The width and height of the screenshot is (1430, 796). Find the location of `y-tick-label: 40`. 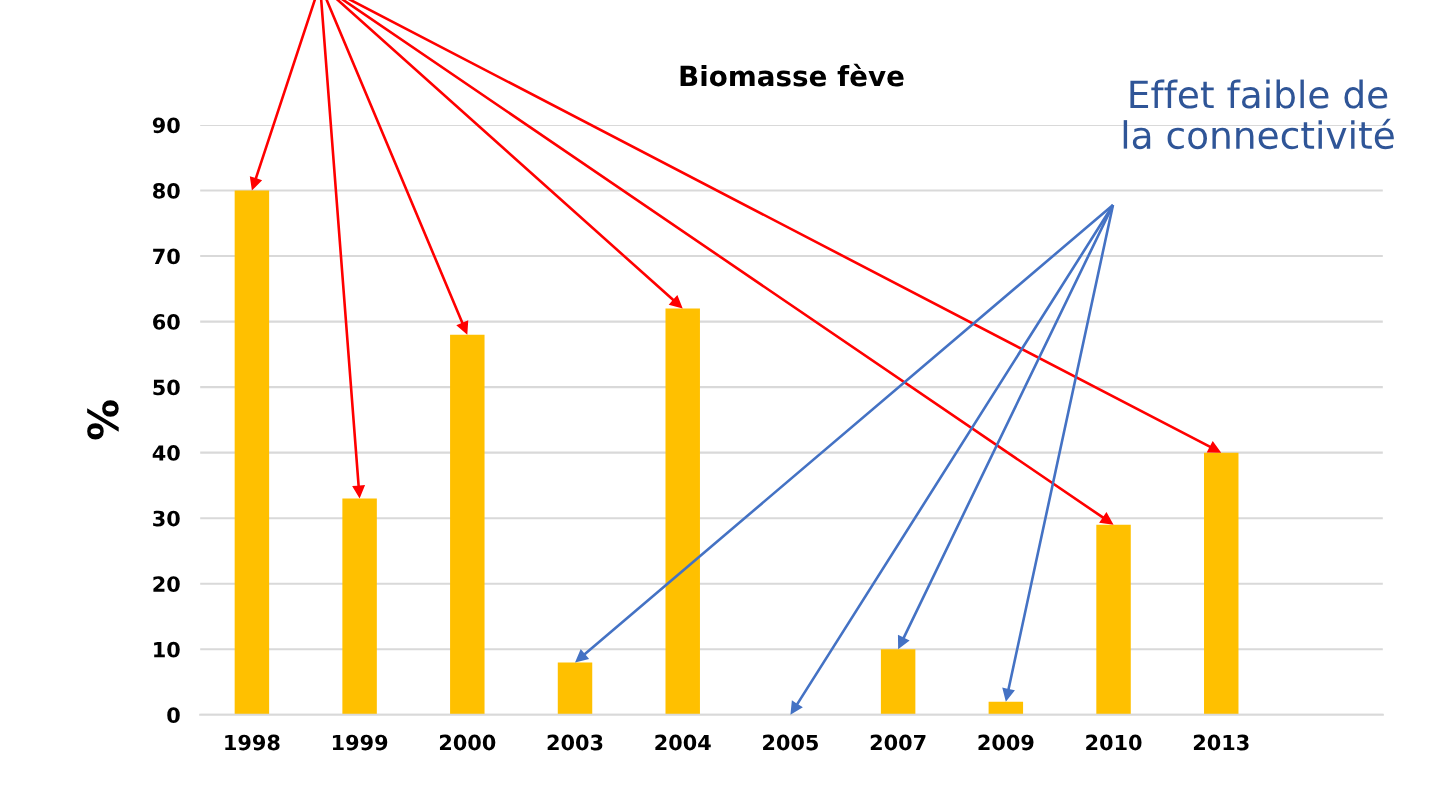

y-tick-label: 40 is located at coordinates (166, 453).